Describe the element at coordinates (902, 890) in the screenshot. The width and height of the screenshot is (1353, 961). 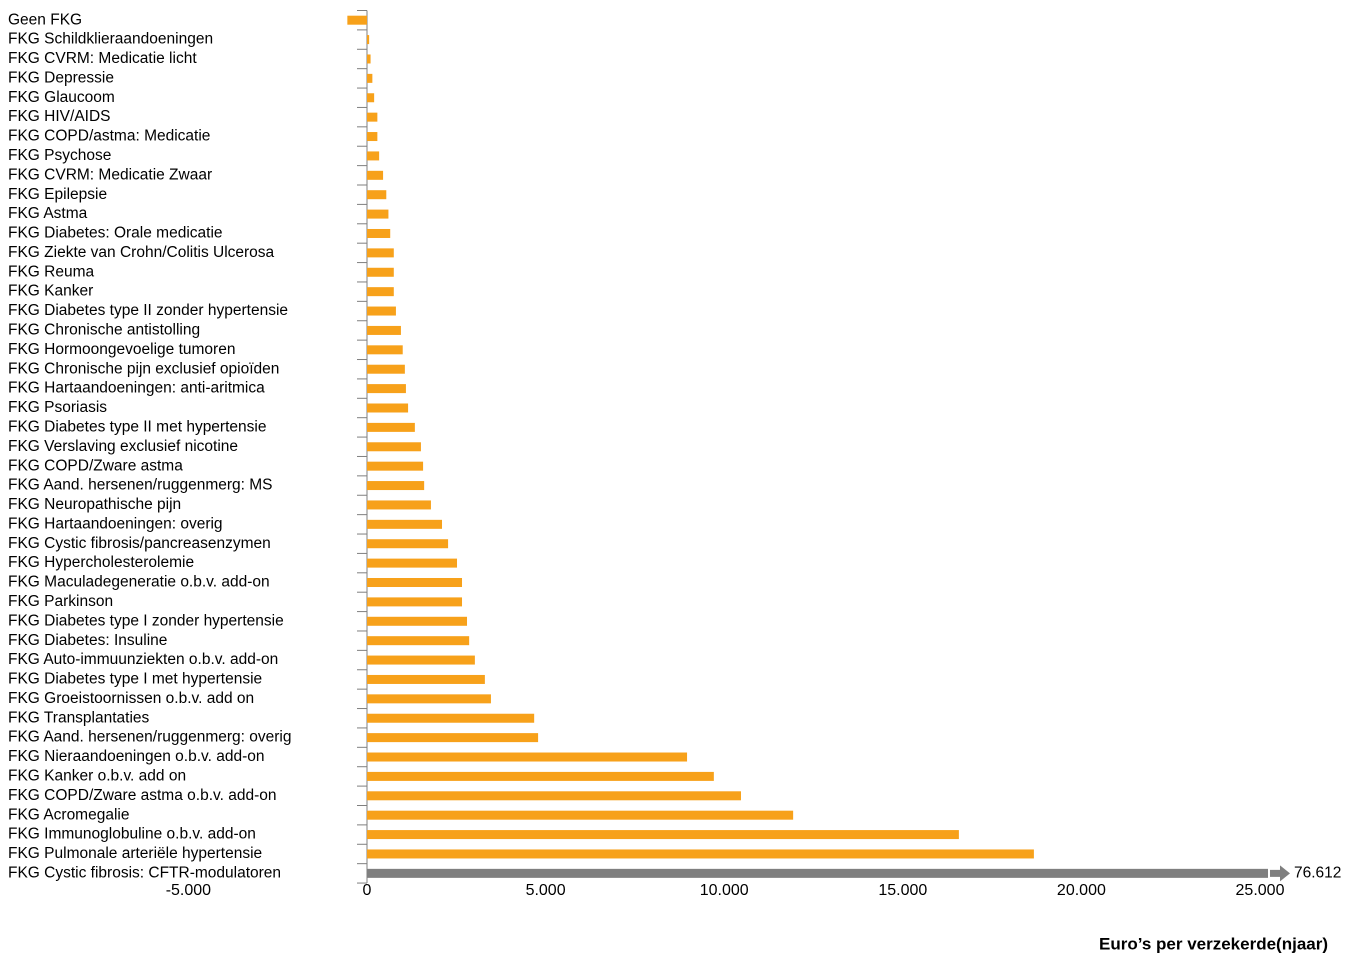
I see `x-tick-label: 15.000` at that location.